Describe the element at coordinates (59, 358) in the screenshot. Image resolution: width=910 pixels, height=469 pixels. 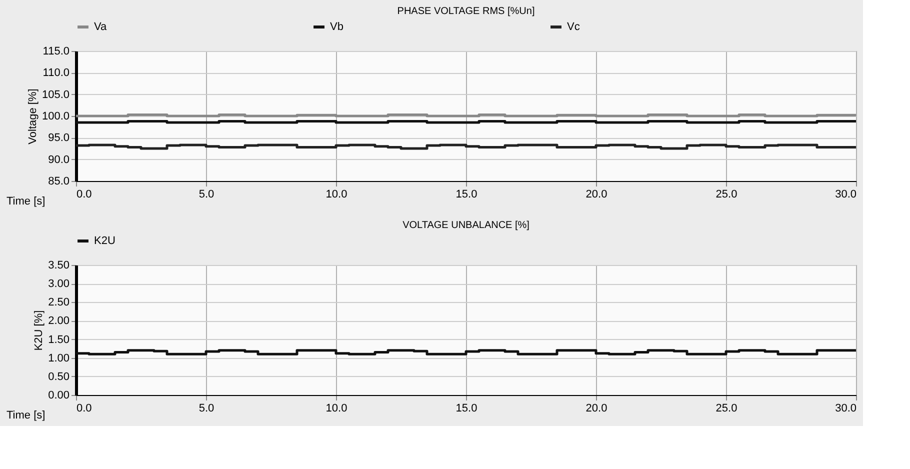
I see `y-tick-label: 1.00` at that location.